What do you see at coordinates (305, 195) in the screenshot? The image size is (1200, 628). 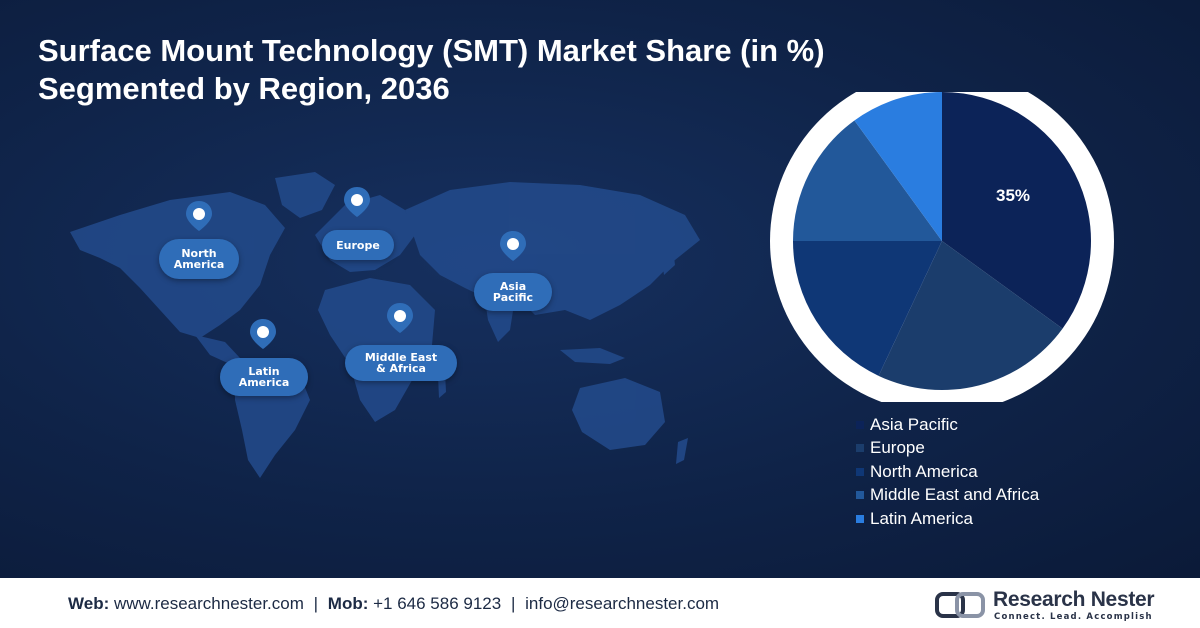 I see `map-greenland` at bounding box center [305, 195].